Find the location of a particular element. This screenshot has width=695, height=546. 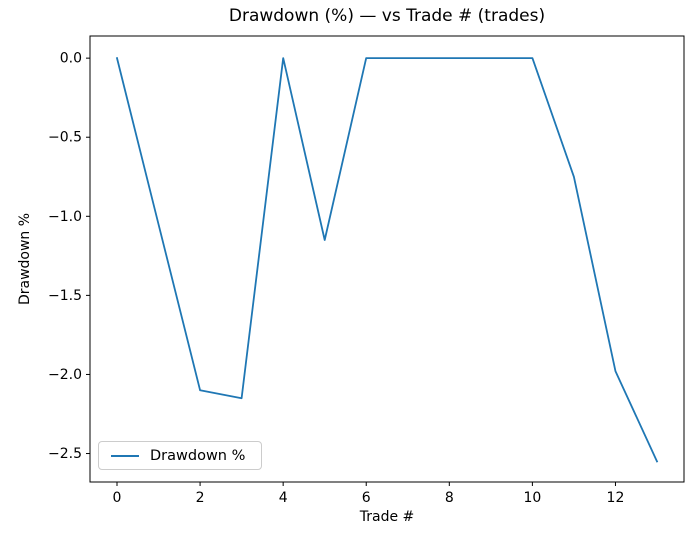

chart-title: Drawdown (%) — vs Trade # (trades) is located at coordinates (387, 16).